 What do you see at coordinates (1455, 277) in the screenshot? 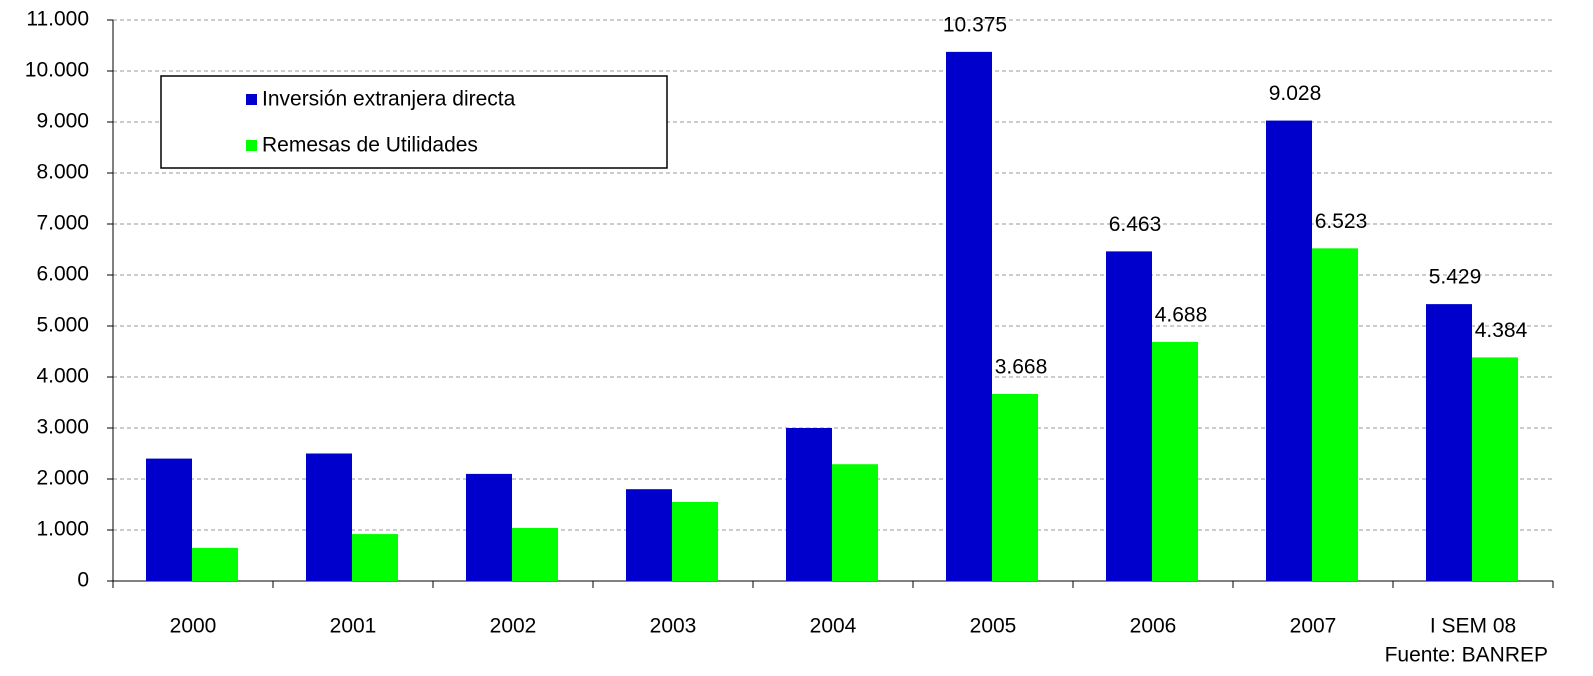
I see `data-label: 5.429` at bounding box center [1455, 277].